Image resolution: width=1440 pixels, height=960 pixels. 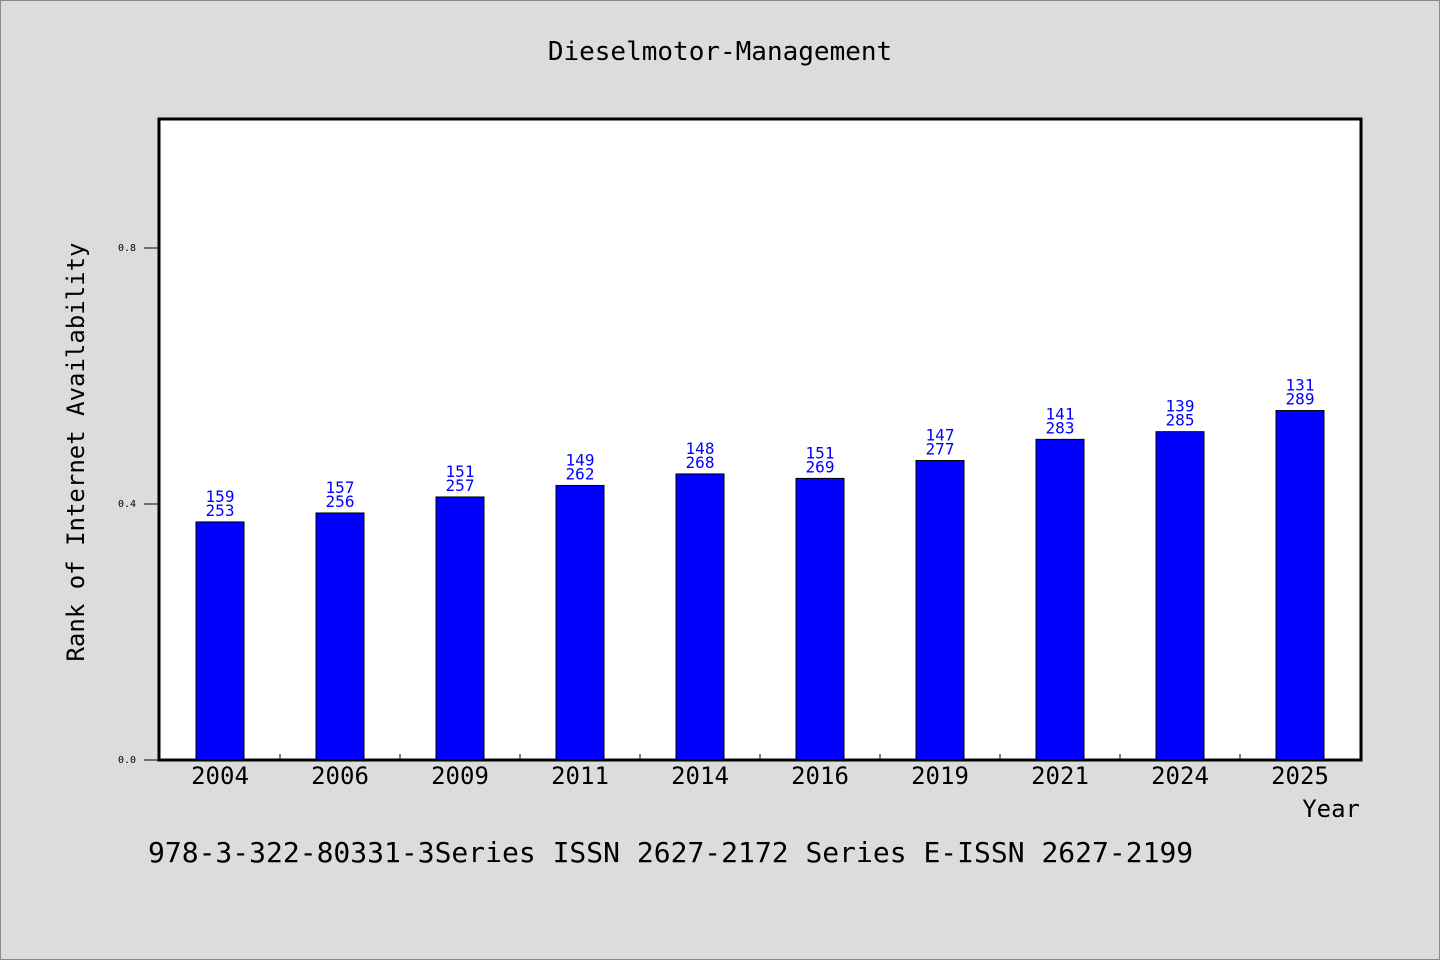 What do you see at coordinates (940, 776) in the screenshot?
I see `x-tick-label: 2019` at bounding box center [940, 776].